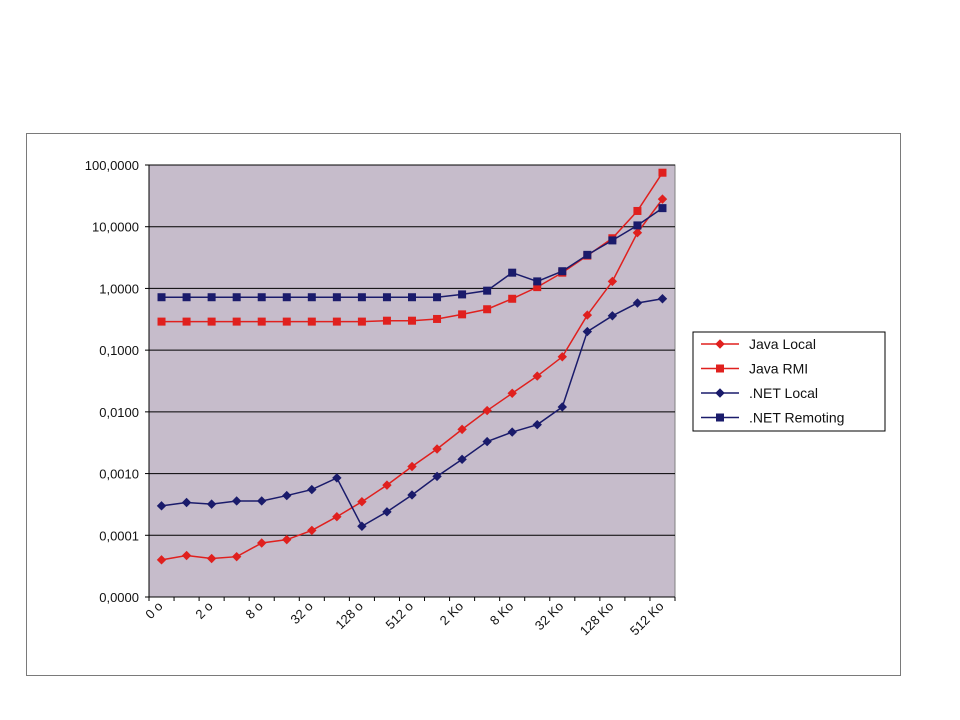 Image resolution: width=960 pixels, height=720 pixels. I want to click on x-tick-label: 2 o, so click(203, 610).